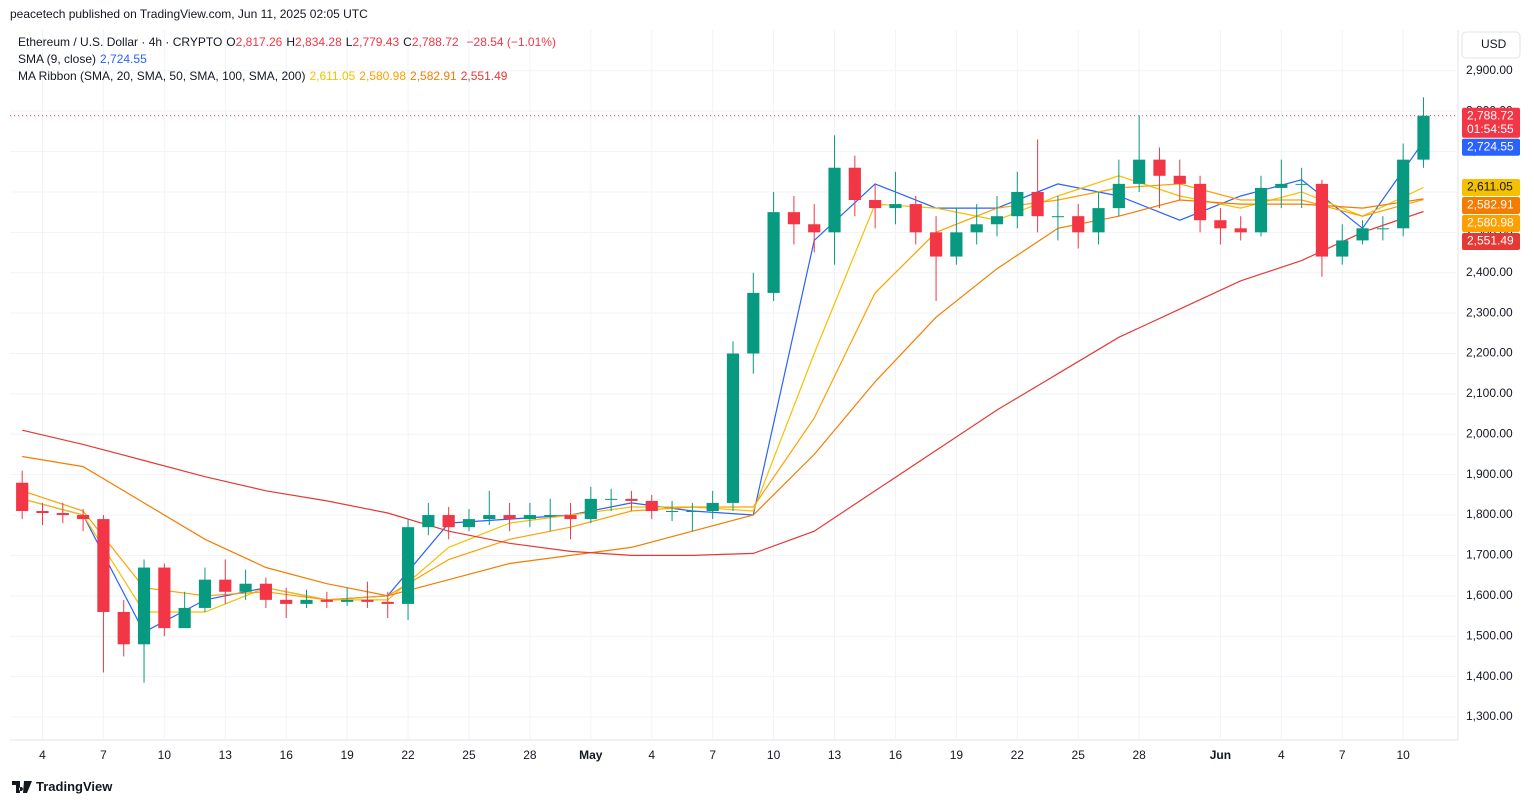 The image size is (1534, 805). I want to click on brand-name: TradingView, so click(74, 786).